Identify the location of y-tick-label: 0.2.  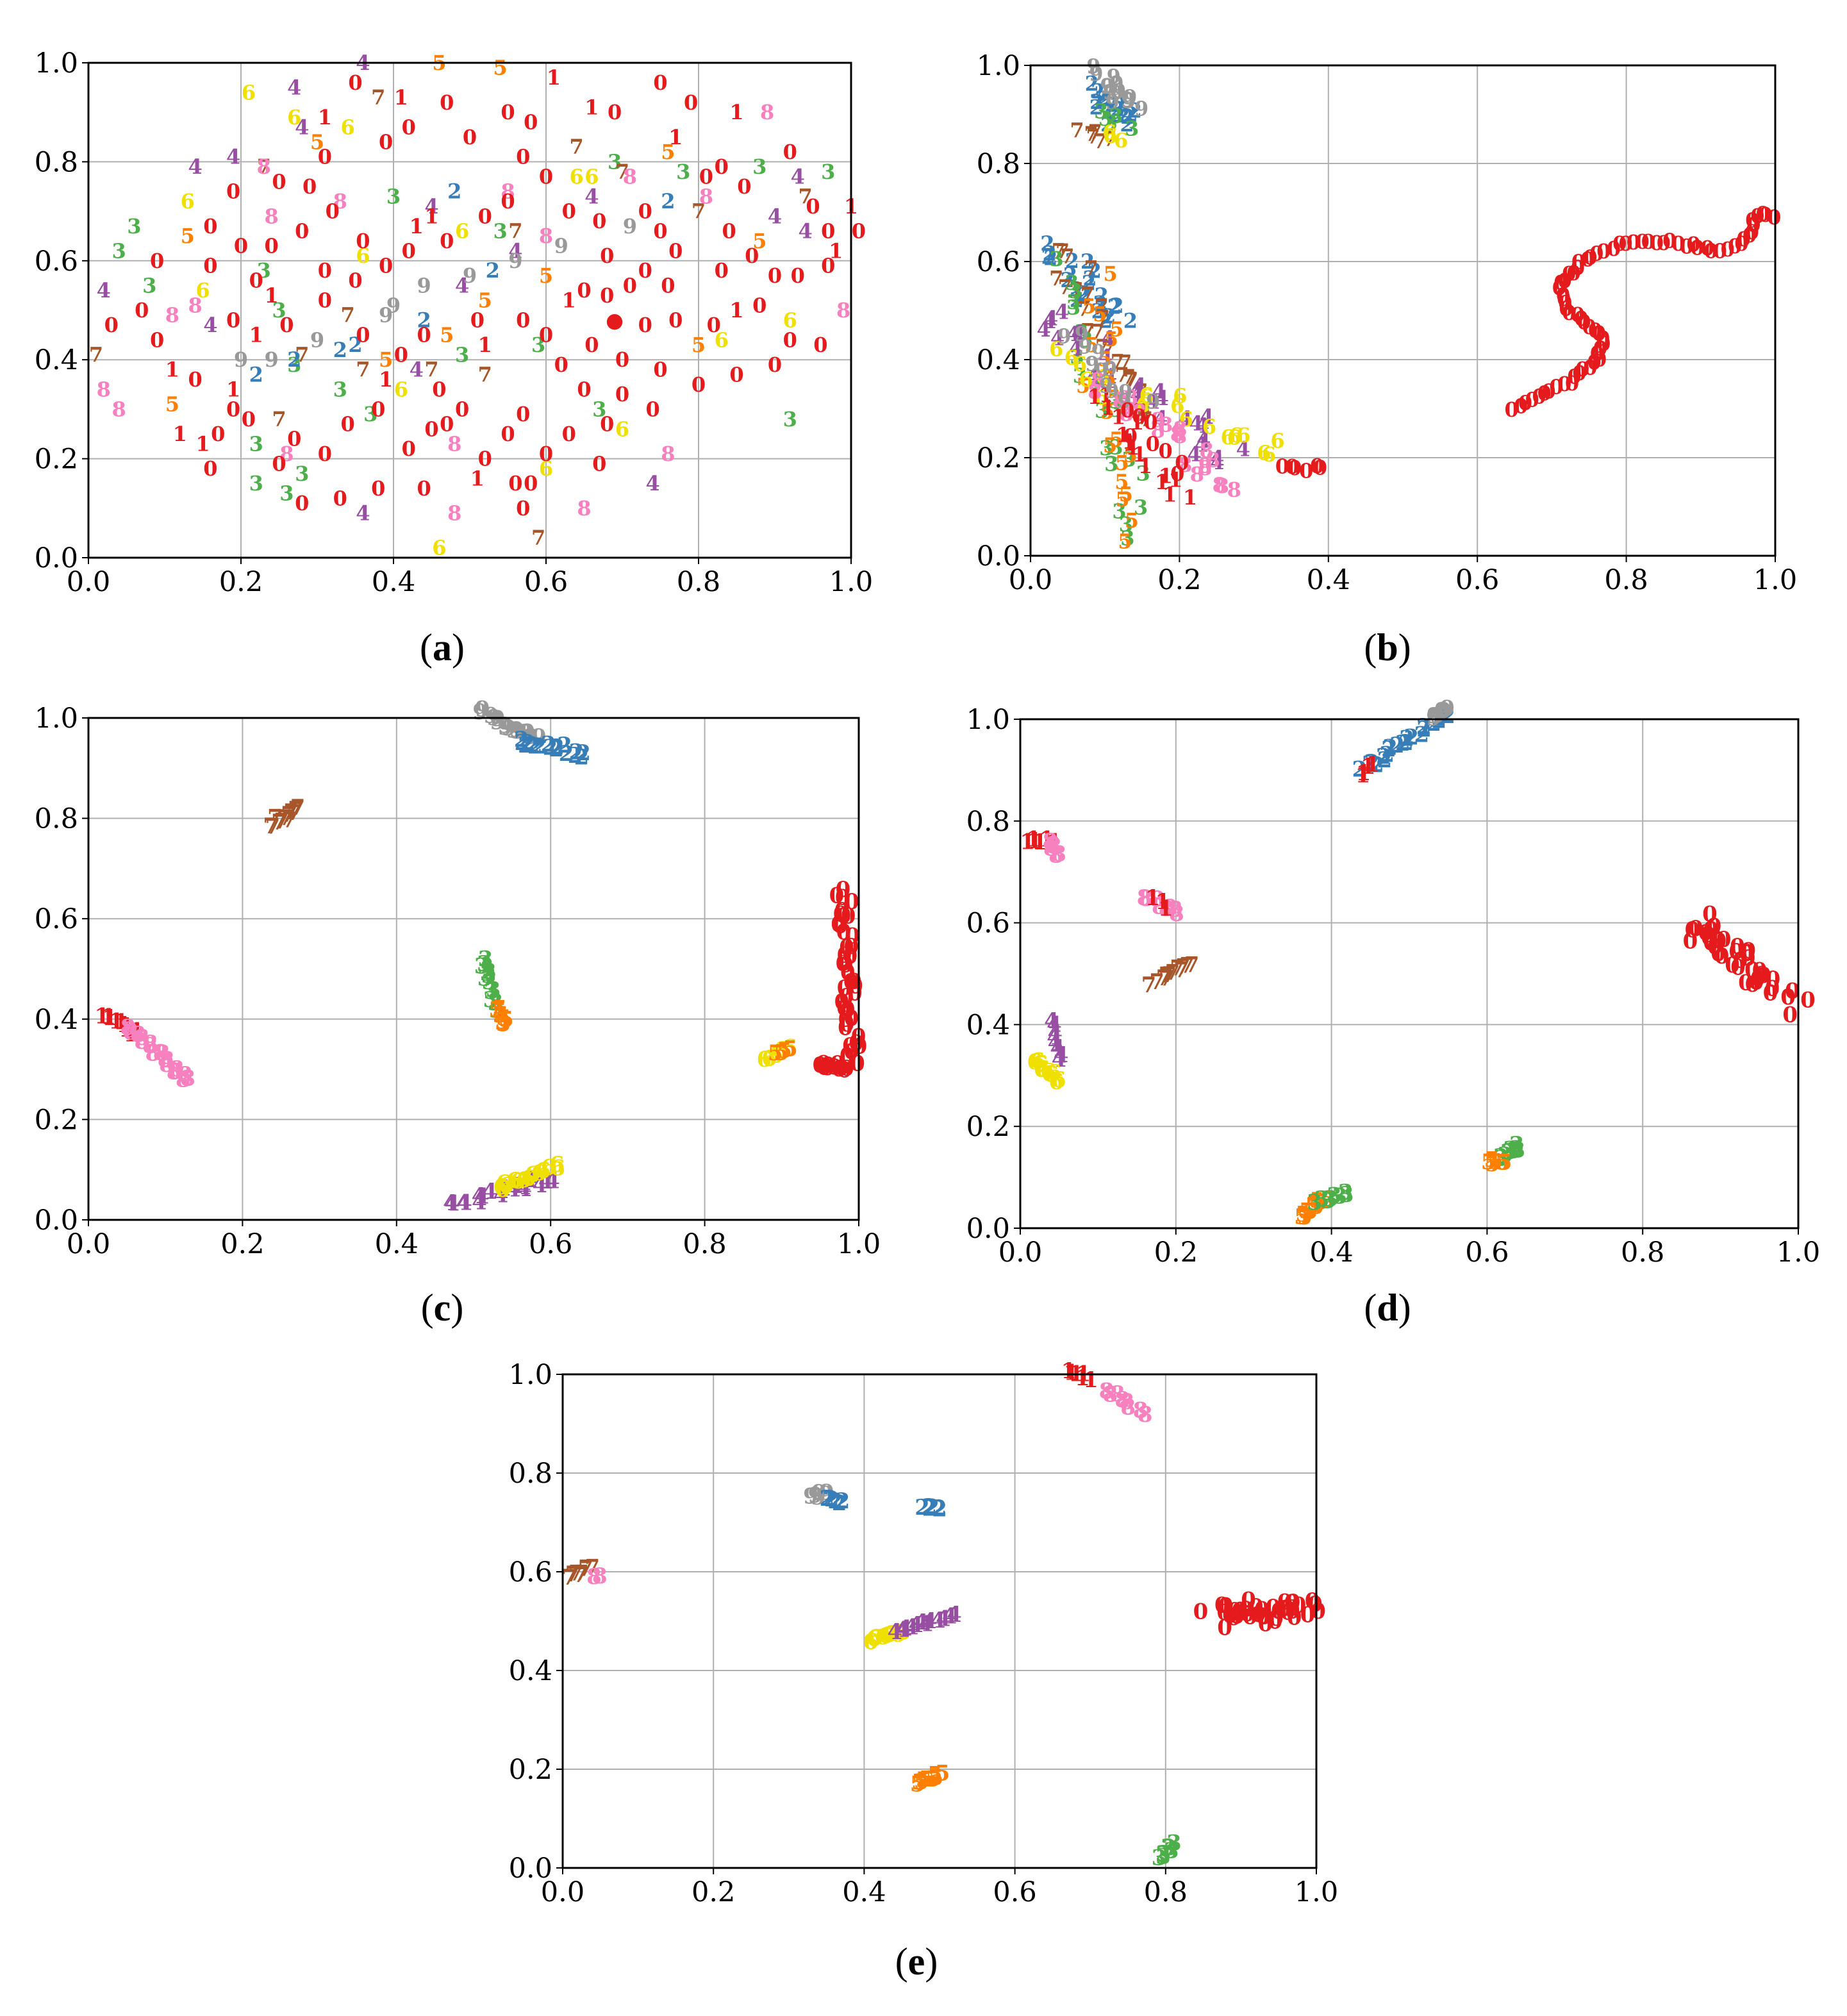
(988, 1127).